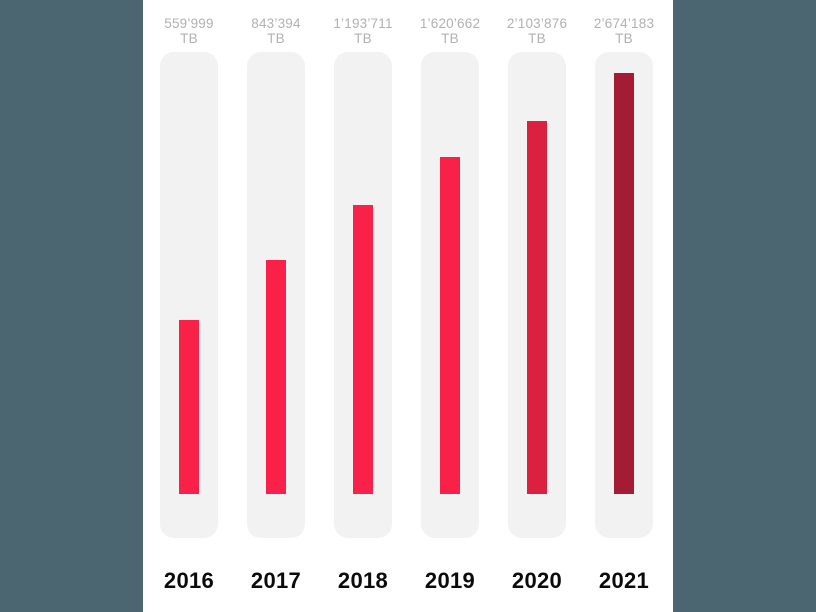 The height and width of the screenshot is (612, 816). I want to click on bar-value-label: 1’620’662, so click(450, 23).